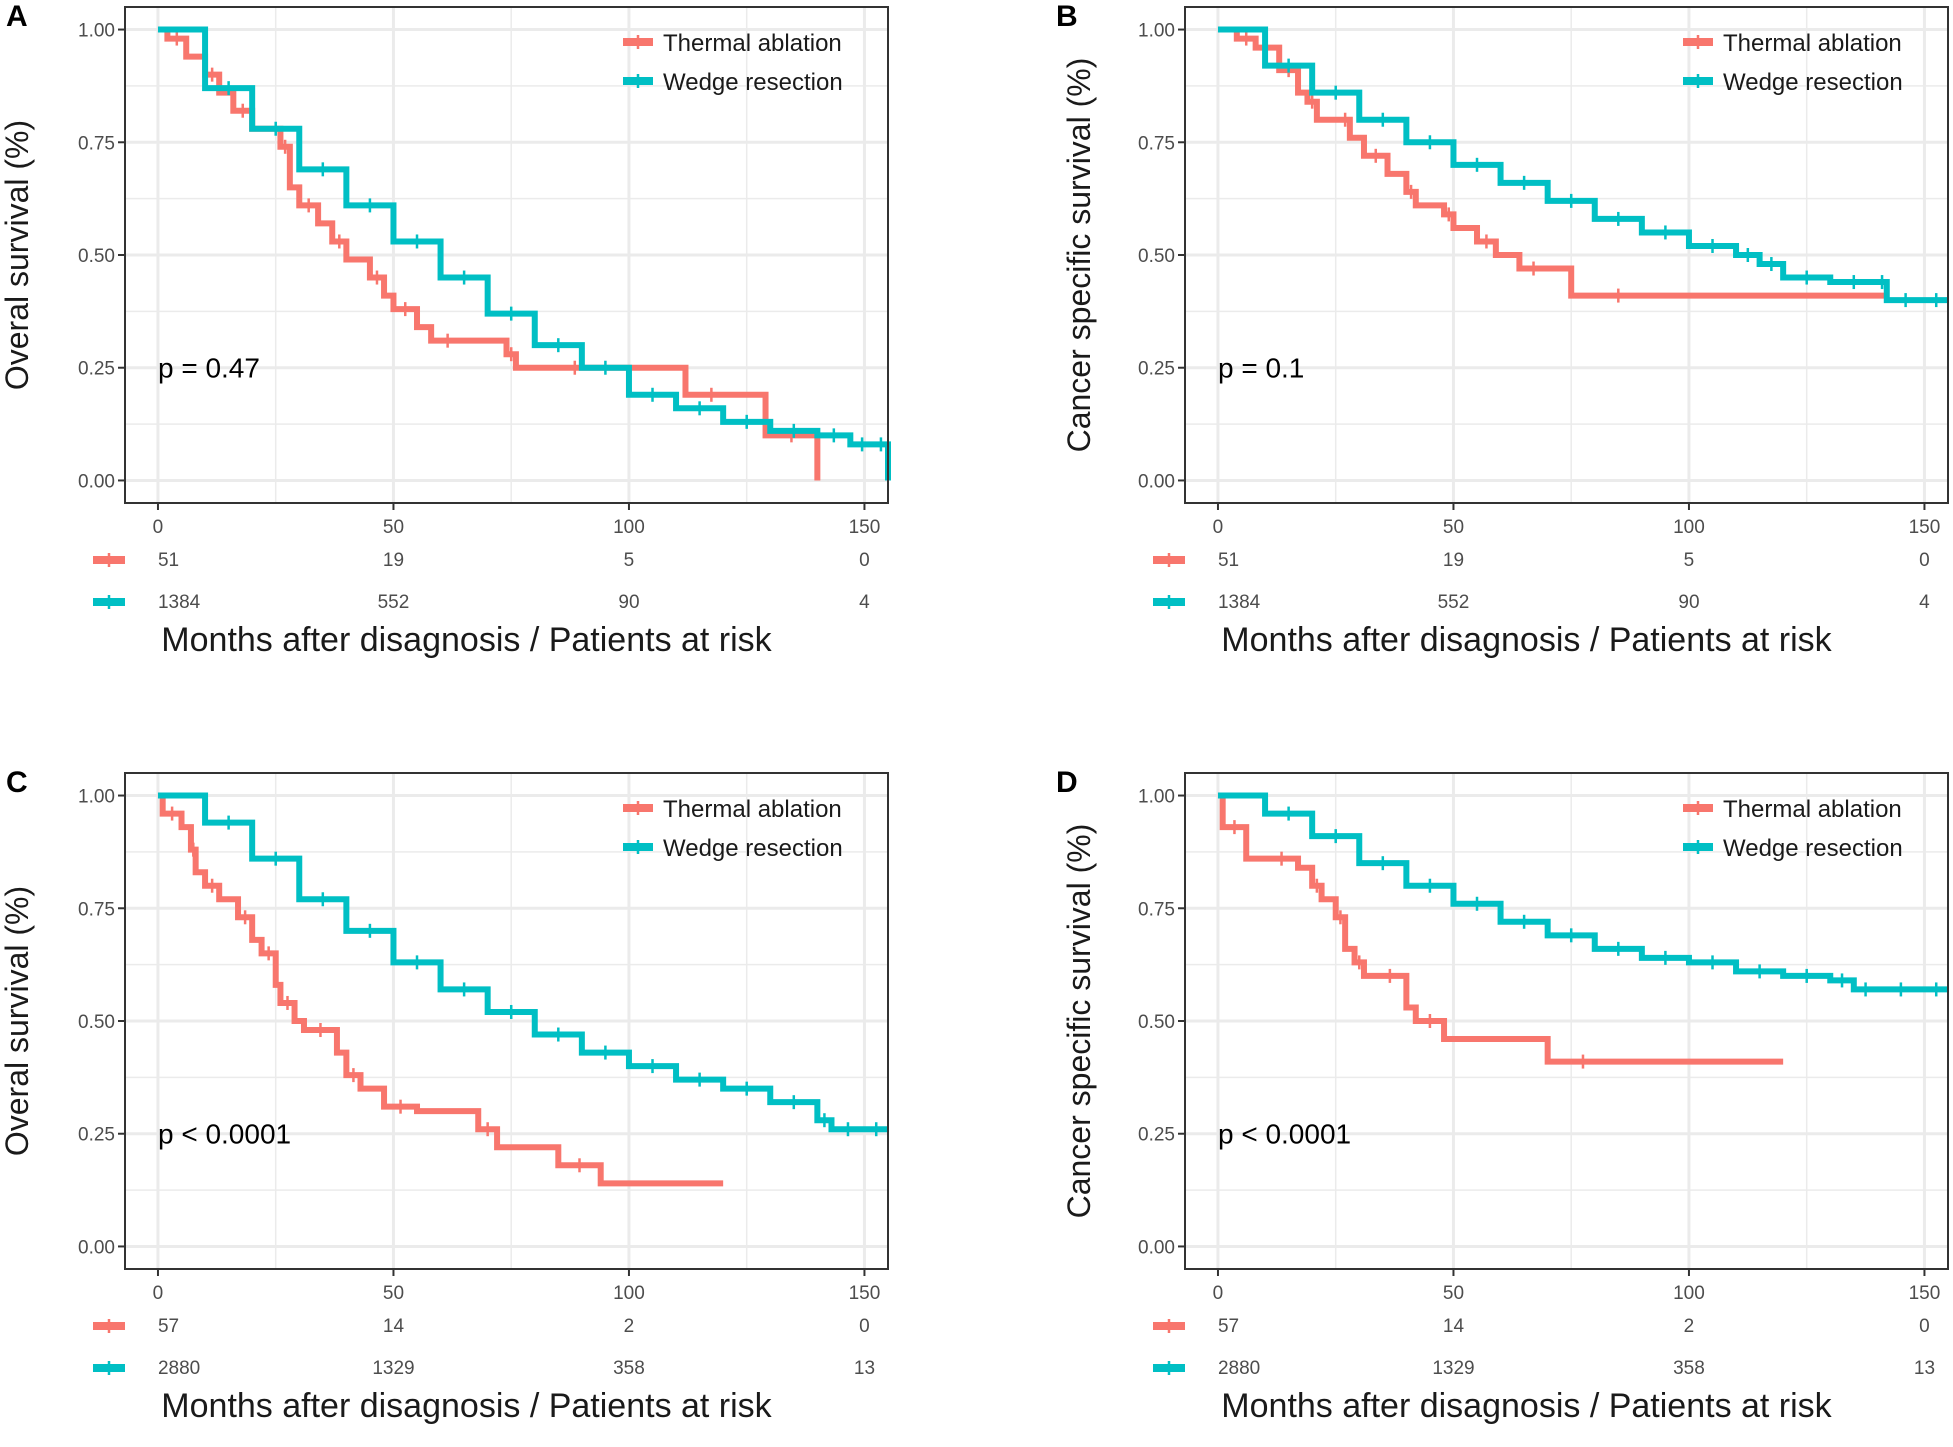  I want to click on p-value: p < 0.0001, so click(224, 1134).